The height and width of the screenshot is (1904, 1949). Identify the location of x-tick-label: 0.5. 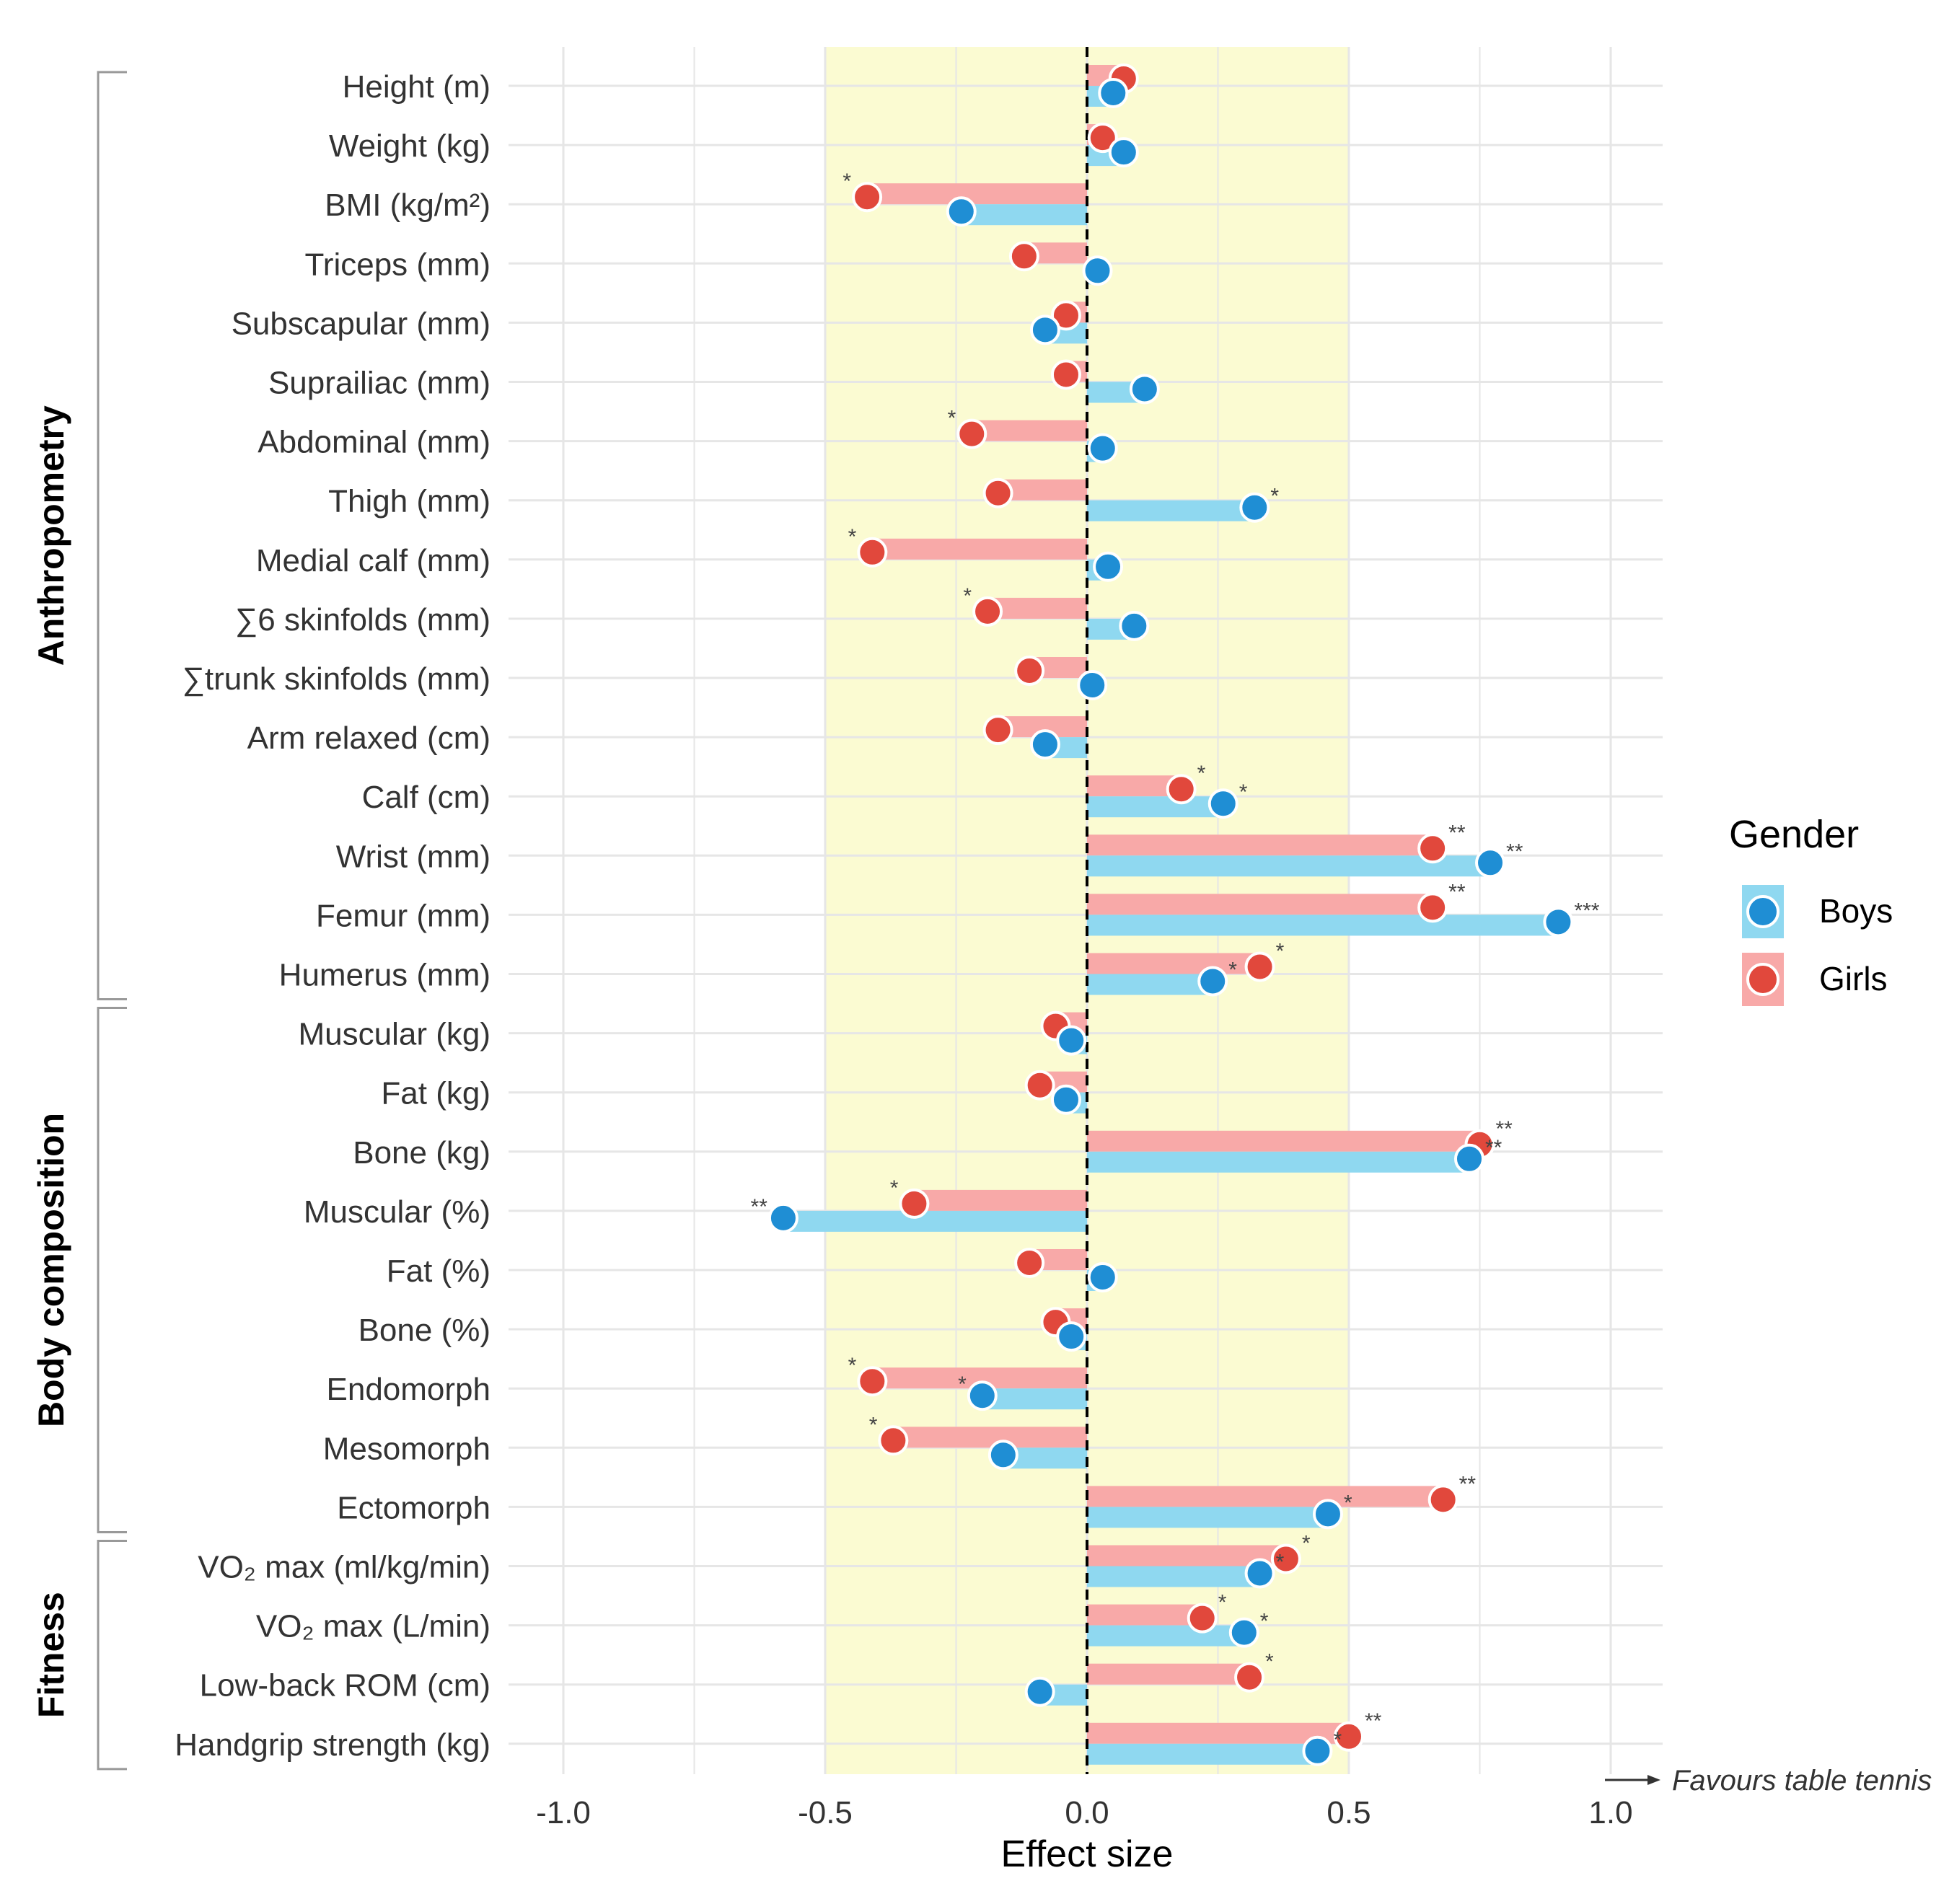
(1349, 1812).